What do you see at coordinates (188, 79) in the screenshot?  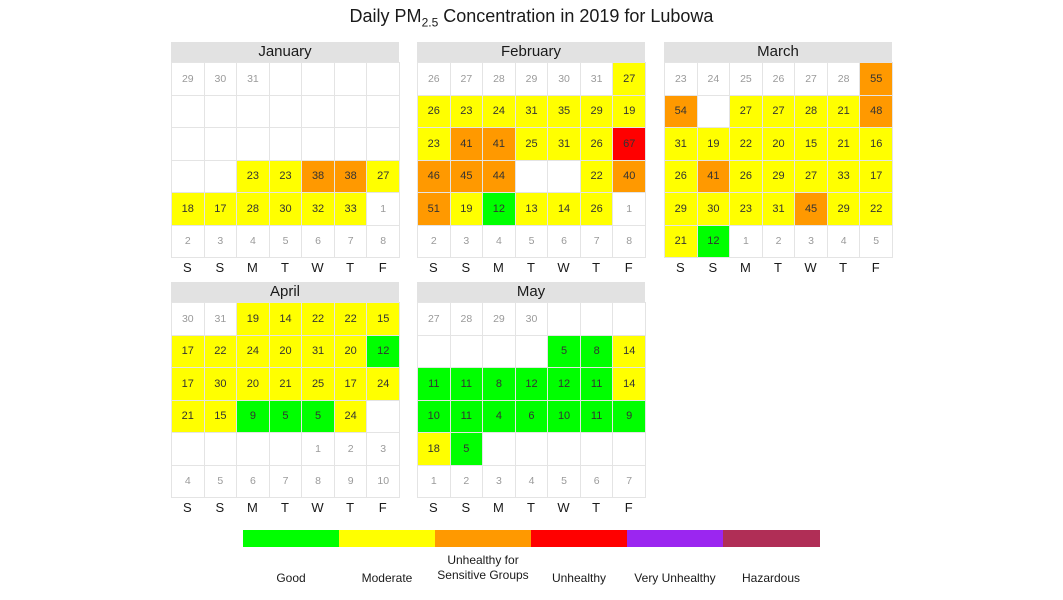 I see `other-month-day-cell: 29` at bounding box center [188, 79].